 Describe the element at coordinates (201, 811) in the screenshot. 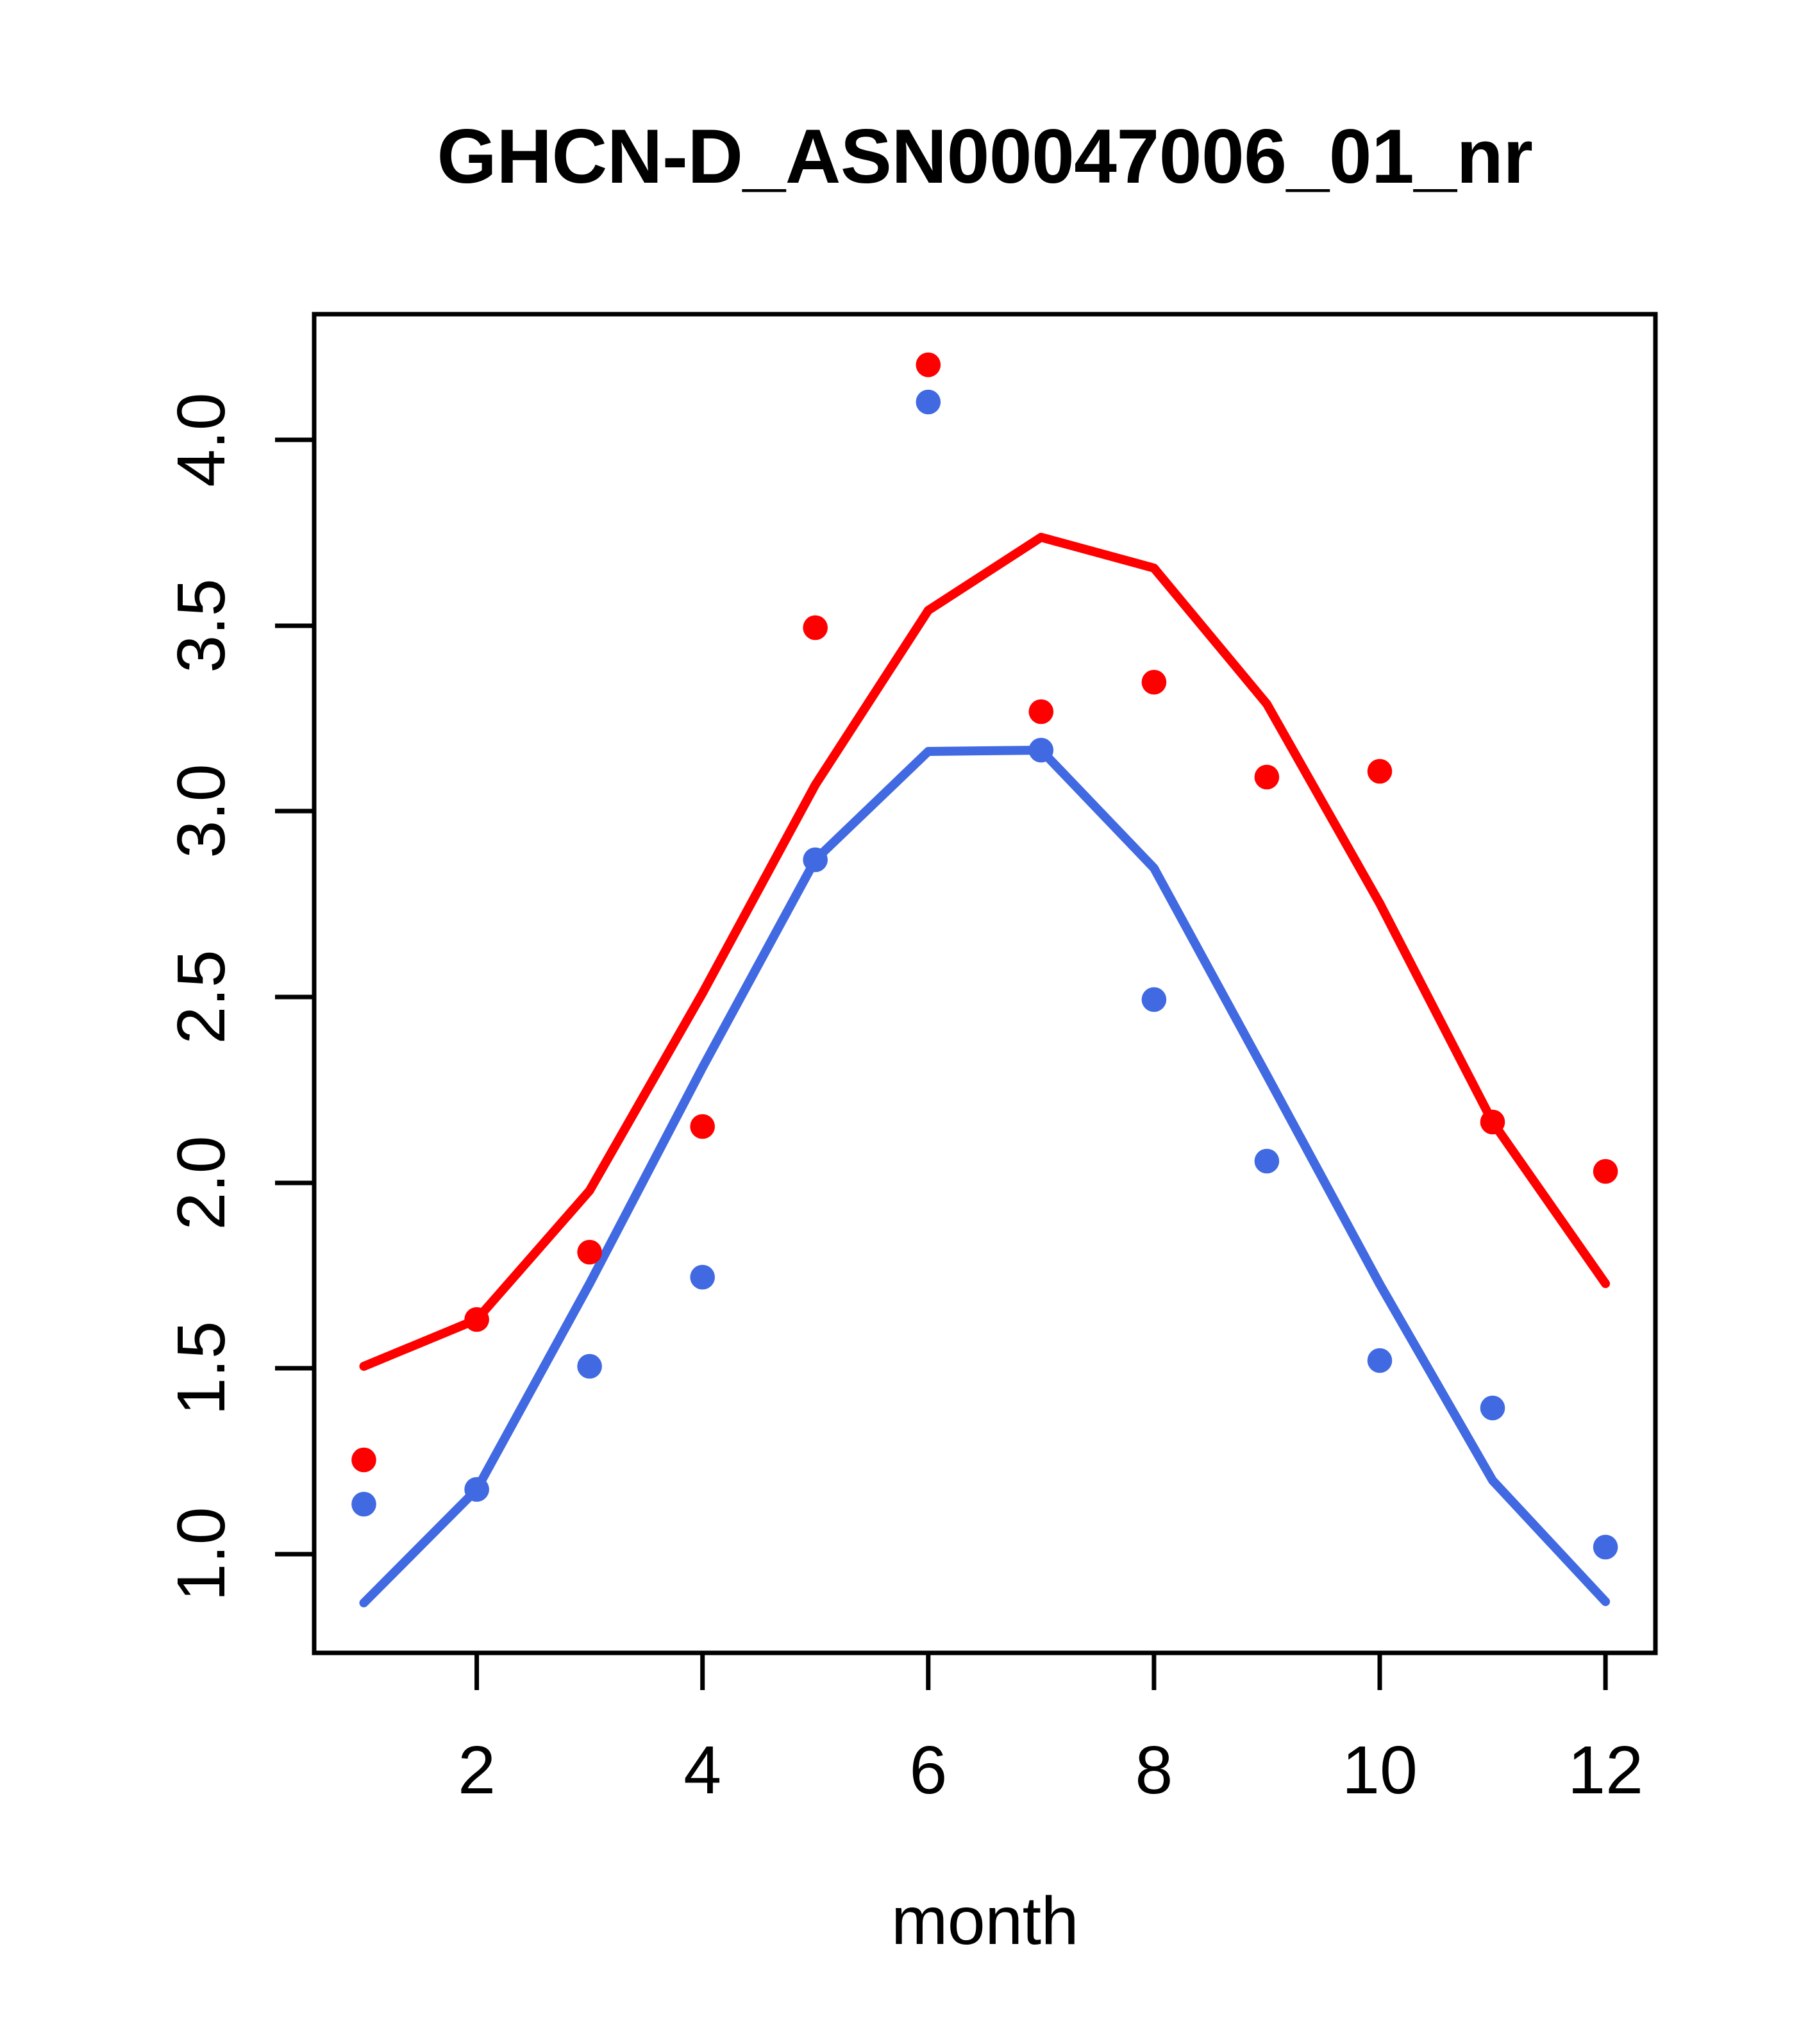

I see `svg-text: 3.0` at that location.